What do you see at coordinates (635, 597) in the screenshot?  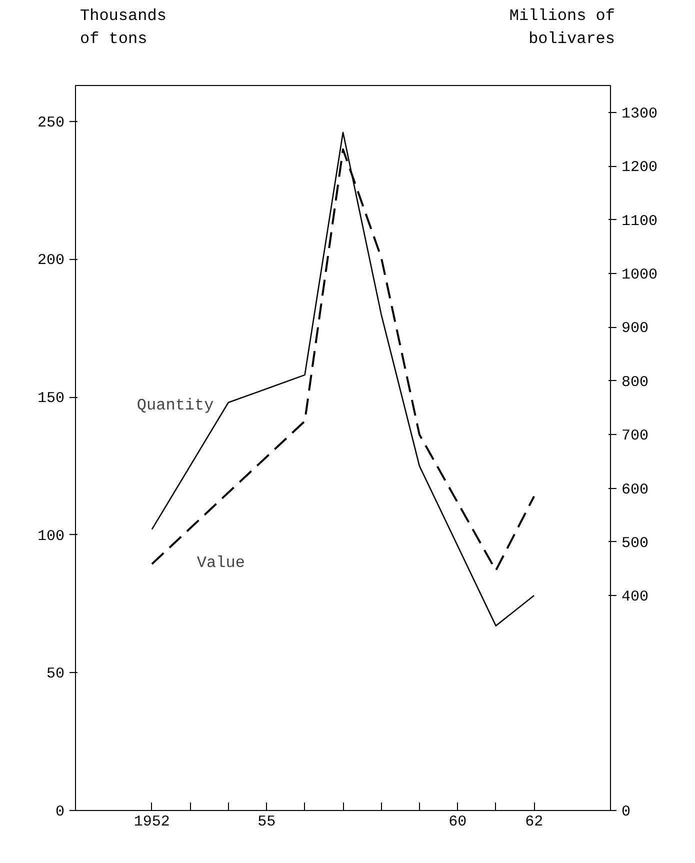 I see `y2-tick-label: 400` at bounding box center [635, 597].